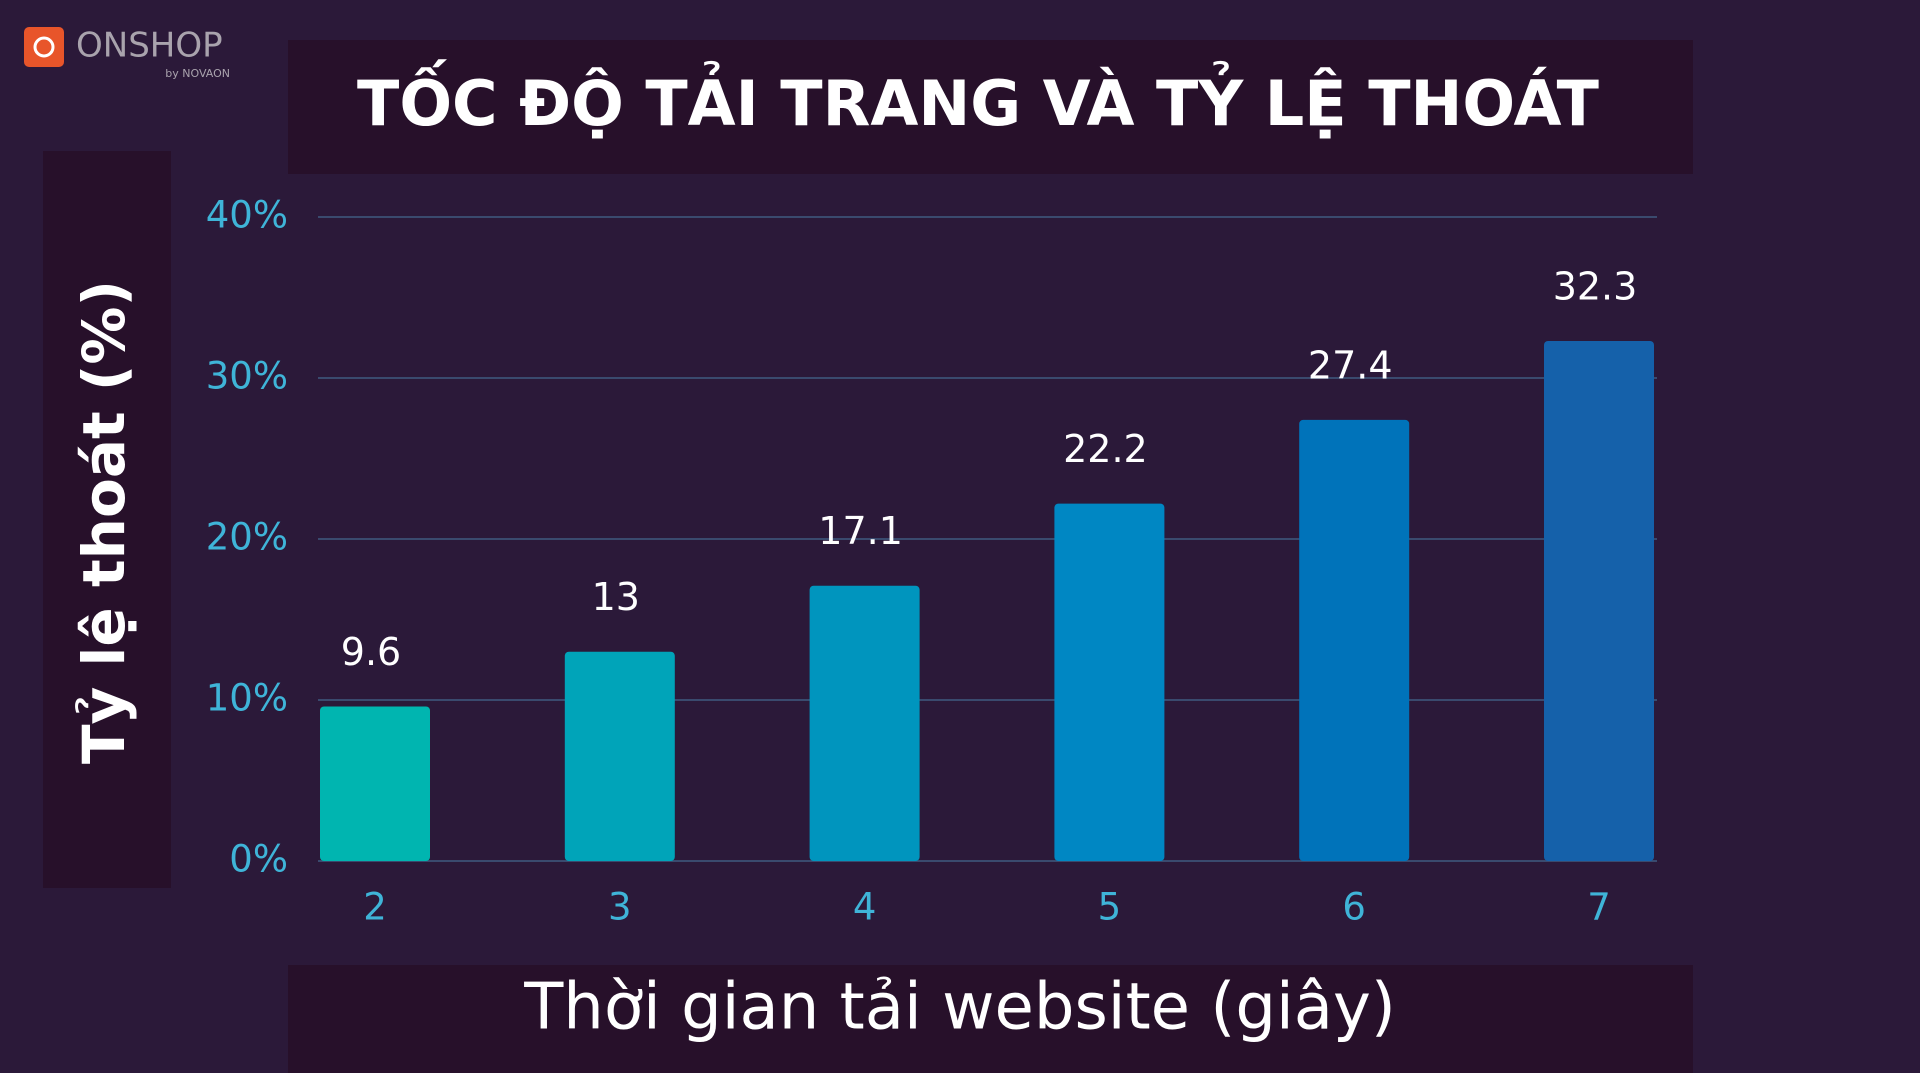  I want to click on chart-title: TỐC ĐỘ TẢI TRANG VÀ TỶ LỆ THOÁT, so click(978, 99).